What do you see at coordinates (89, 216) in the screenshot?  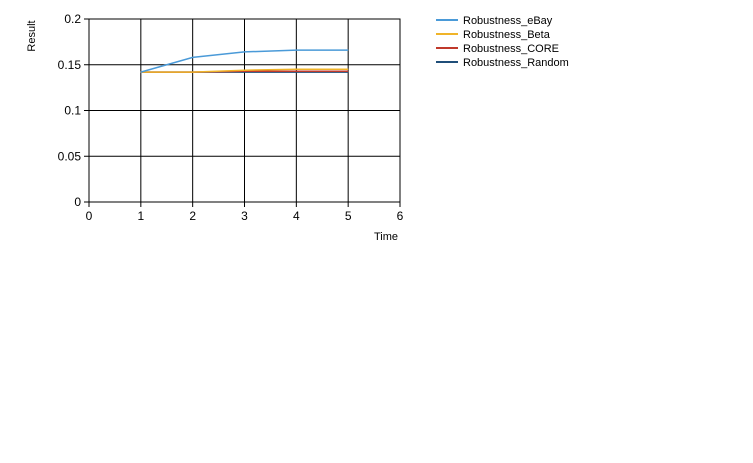 I see `x-tick-label: 0` at bounding box center [89, 216].